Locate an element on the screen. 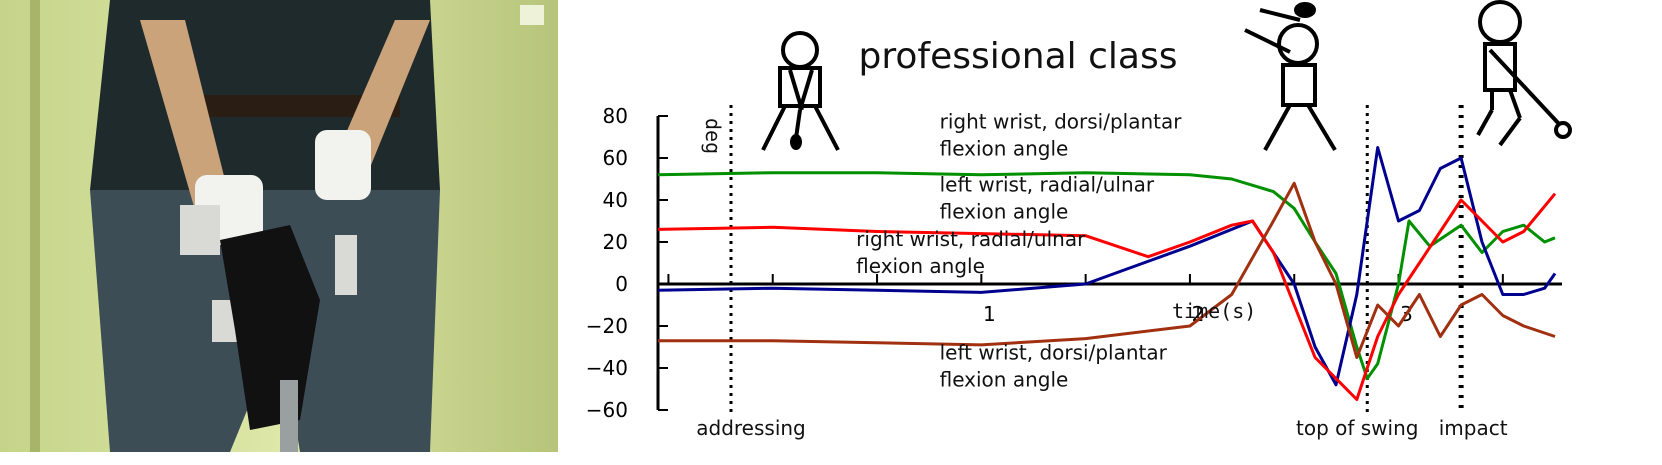 This screenshot has width=1662, height=465. y-tick-label: −60 is located at coordinates (607, 410).